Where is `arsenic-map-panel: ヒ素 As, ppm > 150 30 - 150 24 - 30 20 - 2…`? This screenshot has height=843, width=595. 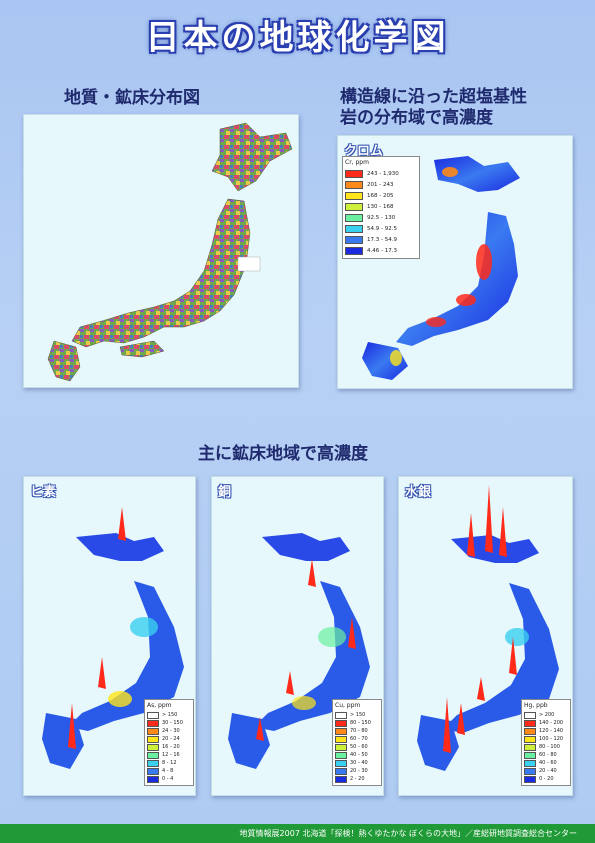 arsenic-map-panel: ヒ素 As, ppm > 150 30 - 150 24 - 30 20 - 2… is located at coordinates (109, 636).